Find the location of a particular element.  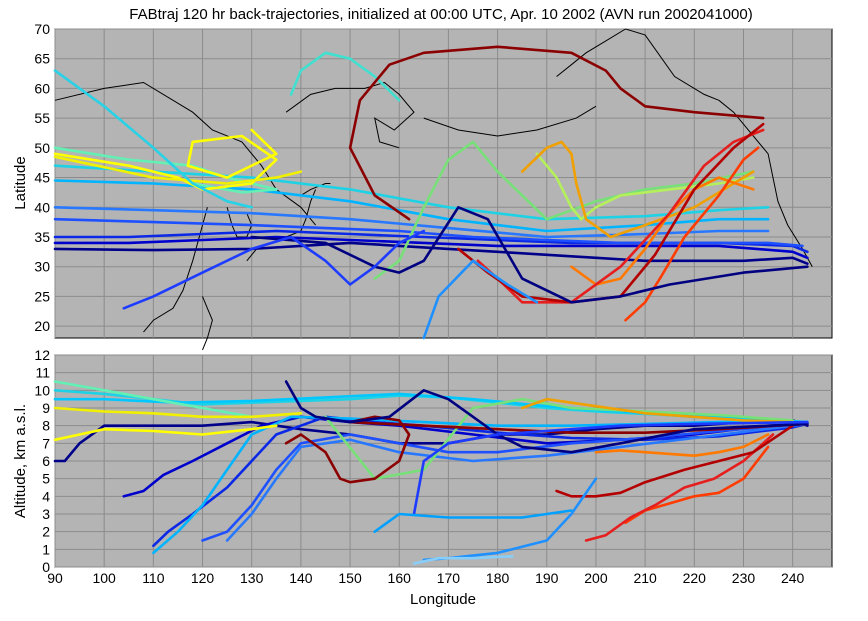

longitude-tick-label: 120 is located at coordinates (203, 578).